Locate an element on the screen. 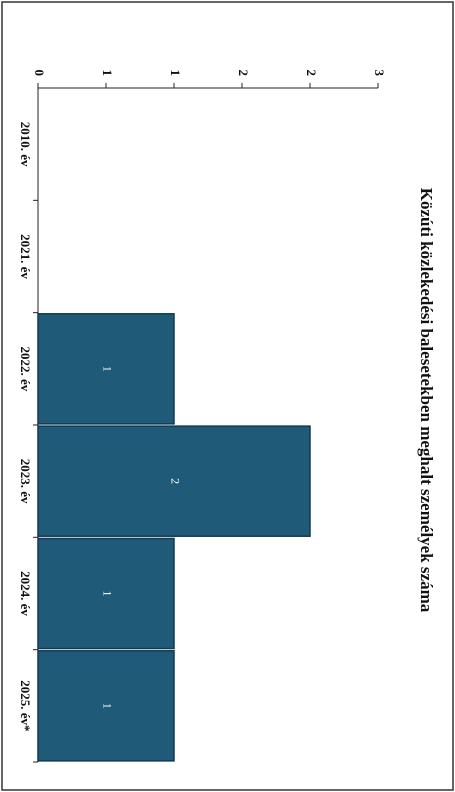  value-label: 2 is located at coordinates (175, 481).